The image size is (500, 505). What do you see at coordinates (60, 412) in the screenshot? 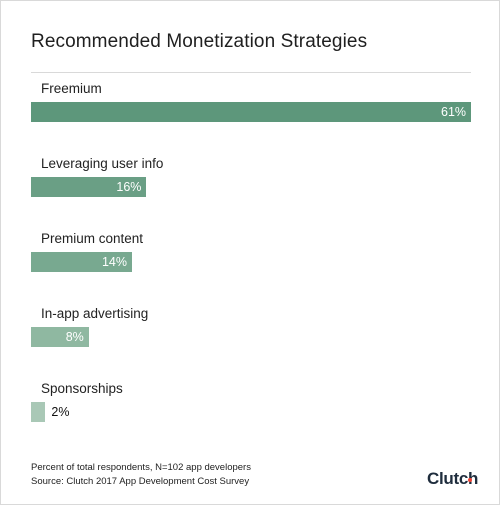
I see `value-label: 2%` at bounding box center [60, 412].